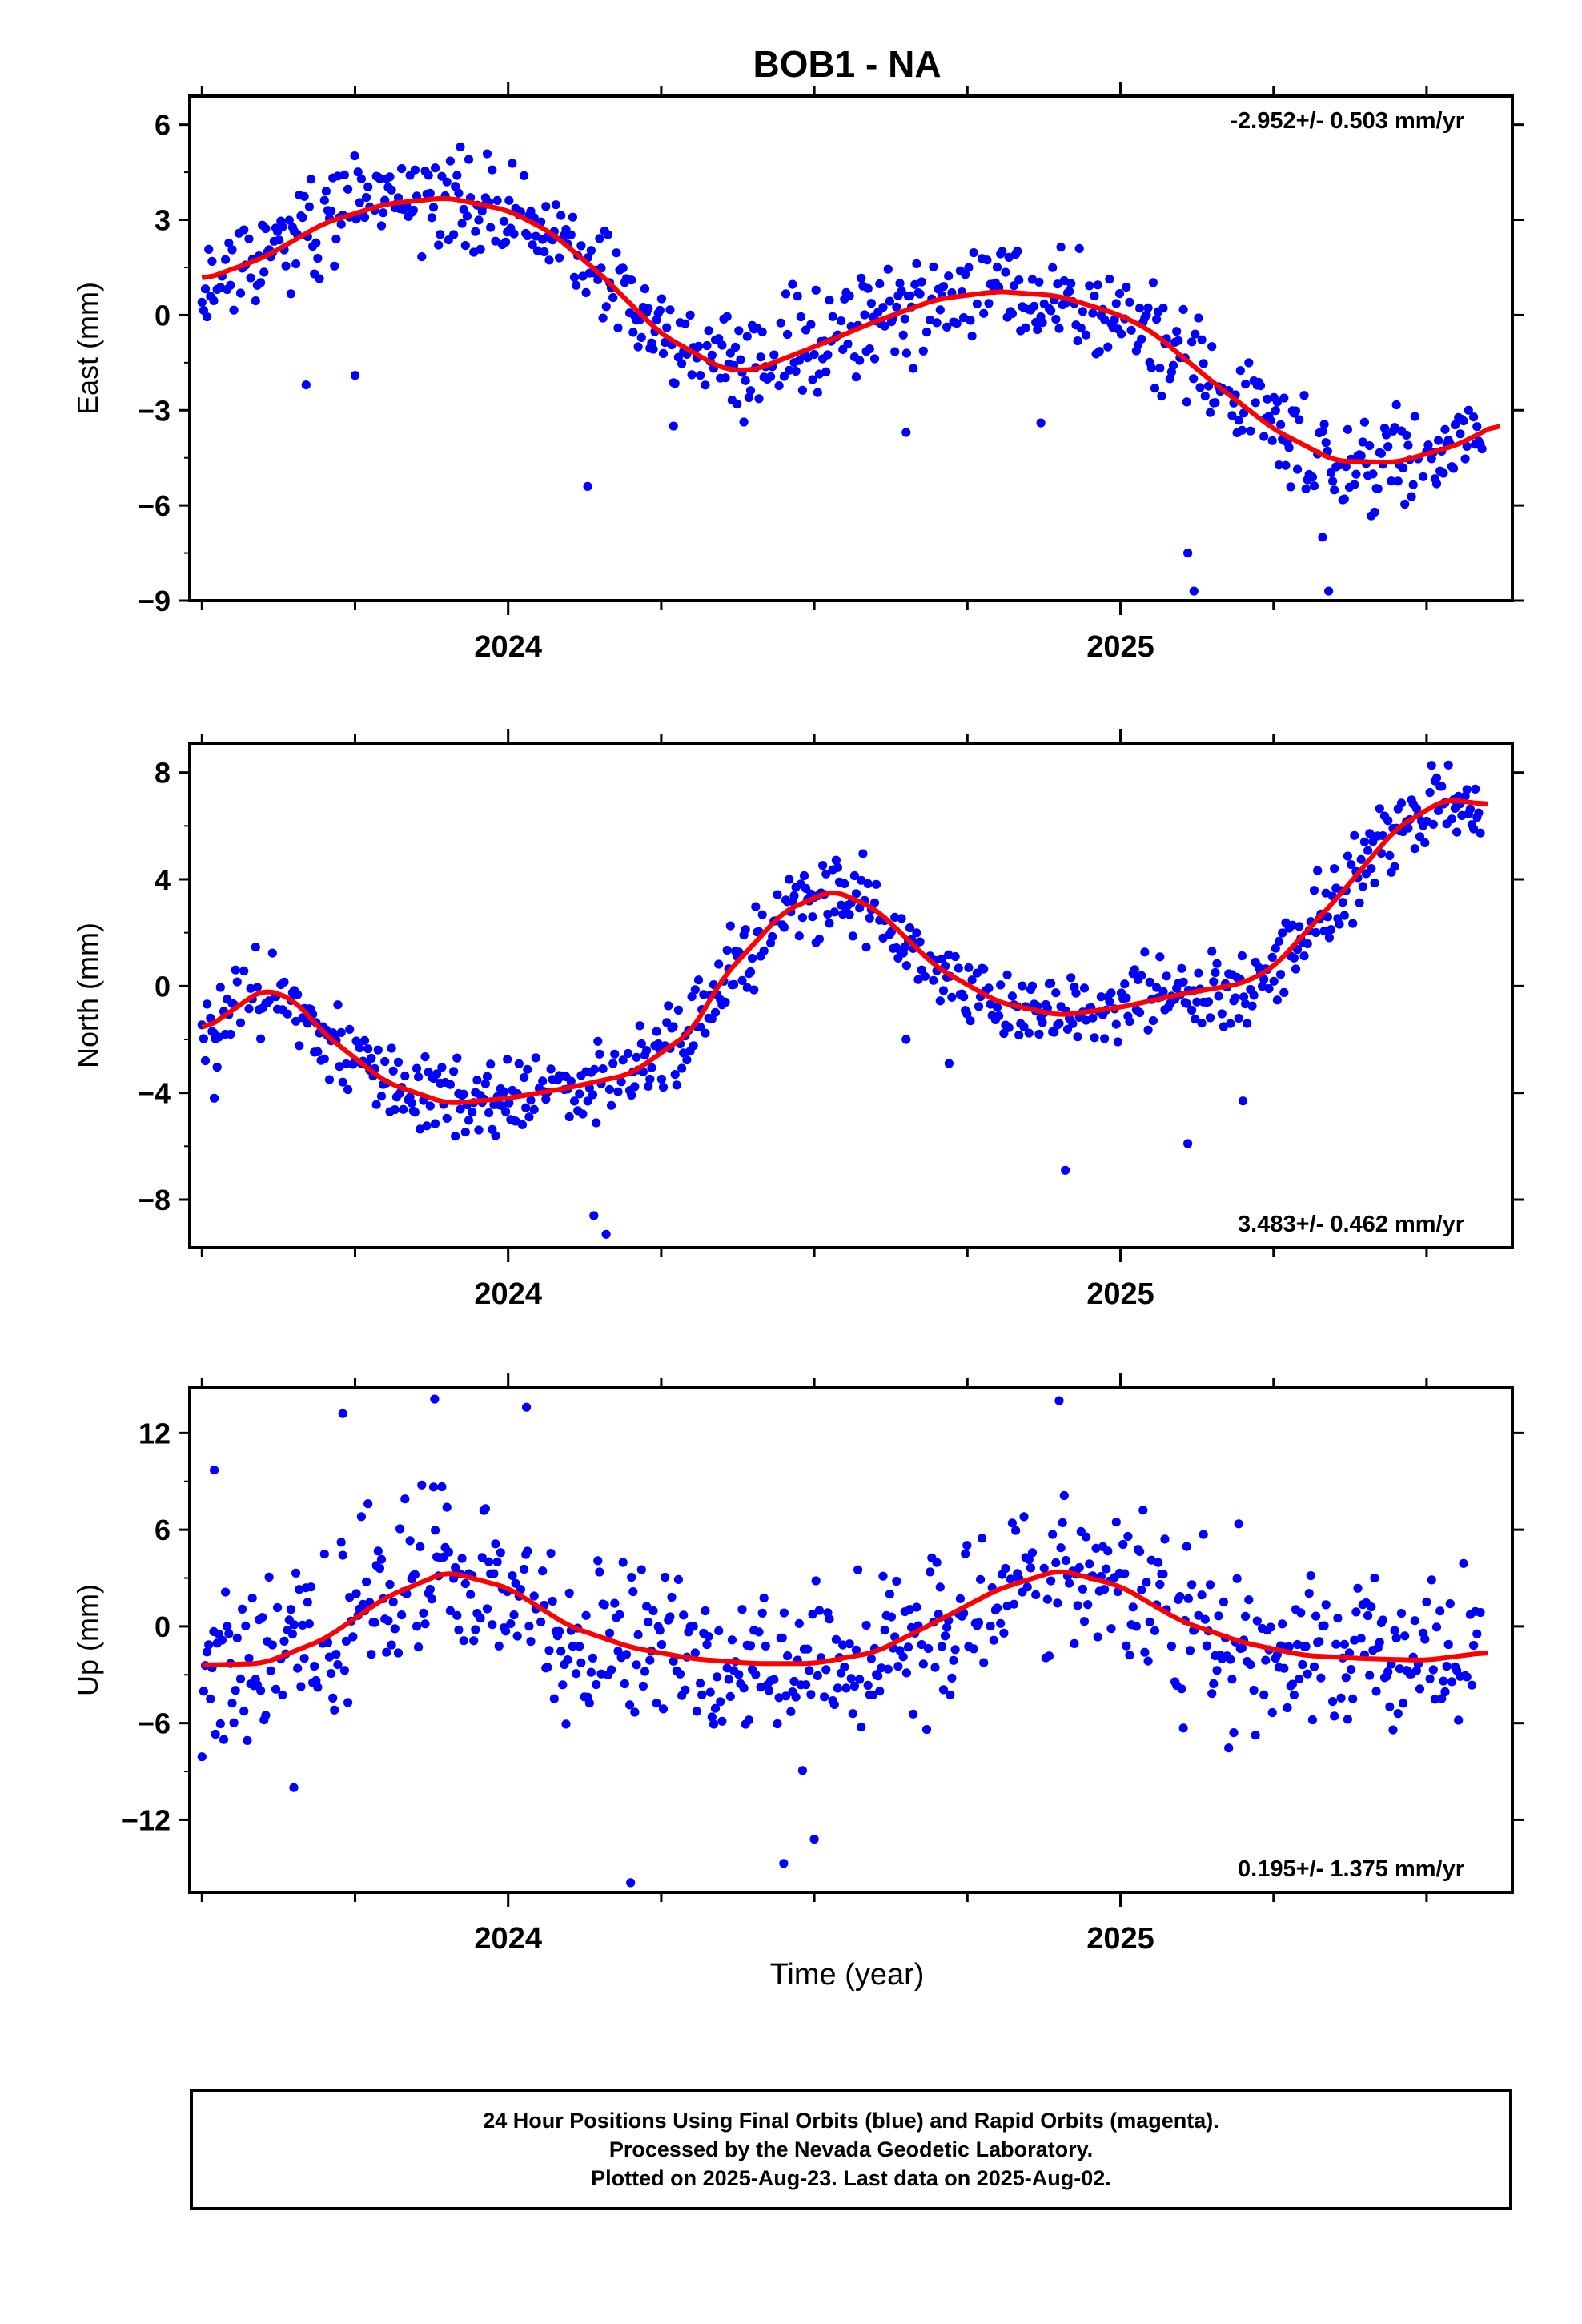 The image size is (1582, 2324). What do you see at coordinates (163, 315) in the screenshot?
I see `y-tick-label: 0` at bounding box center [163, 315].